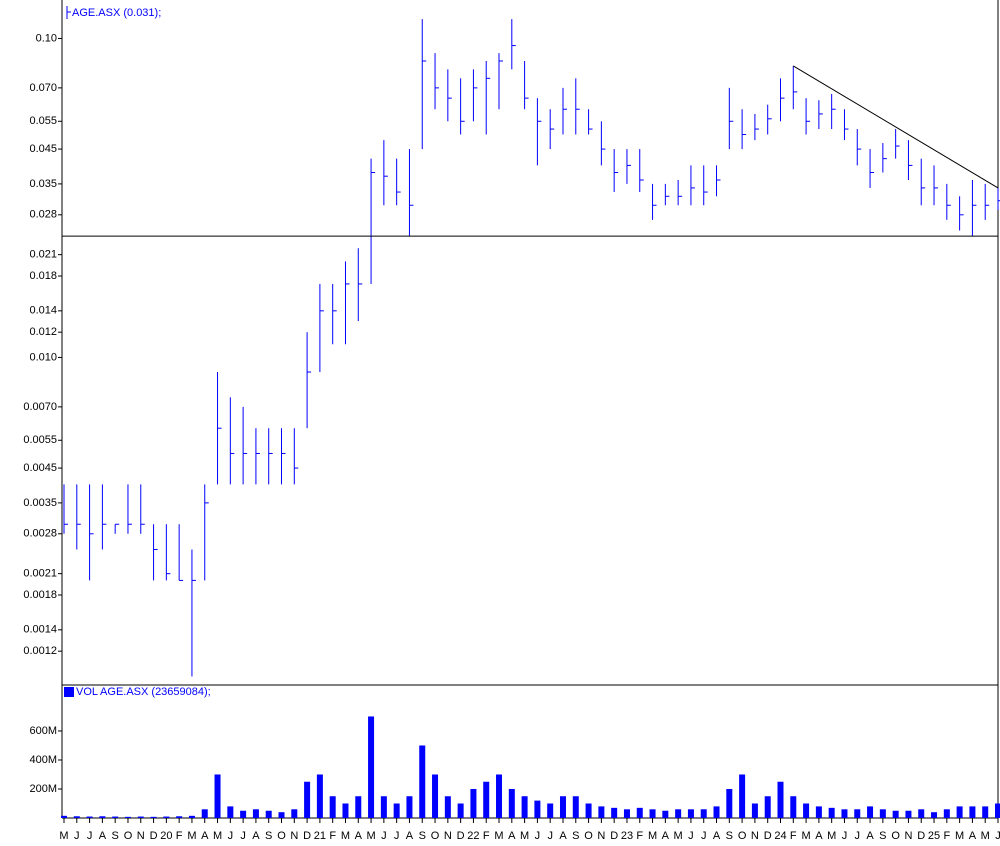 This screenshot has width=1000, height=846. What do you see at coordinates (46, 38) in the screenshot?
I see `y-tick-label: 0.10` at bounding box center [46, 38].